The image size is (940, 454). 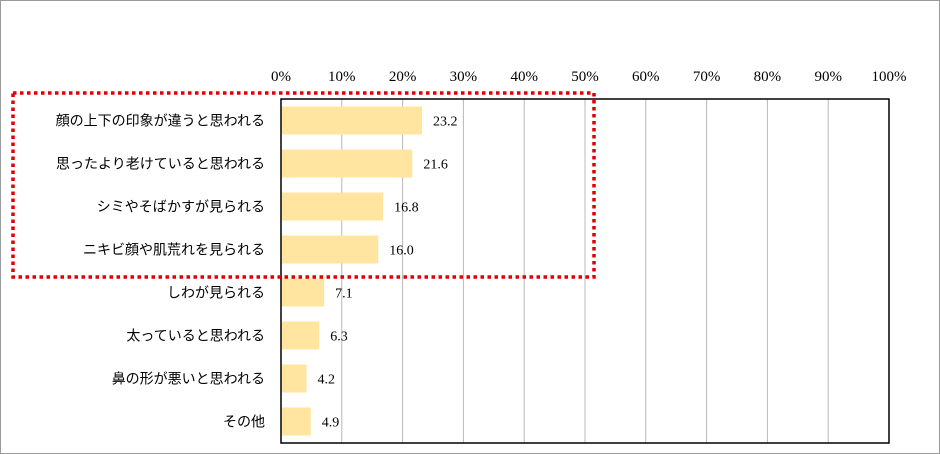 I want to click on x-tick-label: 100%, so click(x=889, y=77).